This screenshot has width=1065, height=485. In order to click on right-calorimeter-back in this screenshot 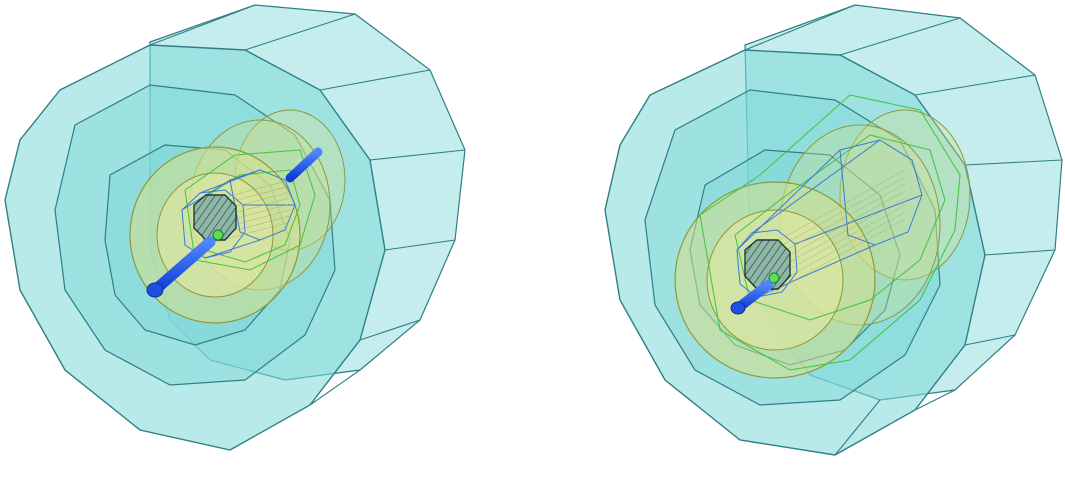, I will do `click(905, 195)`.